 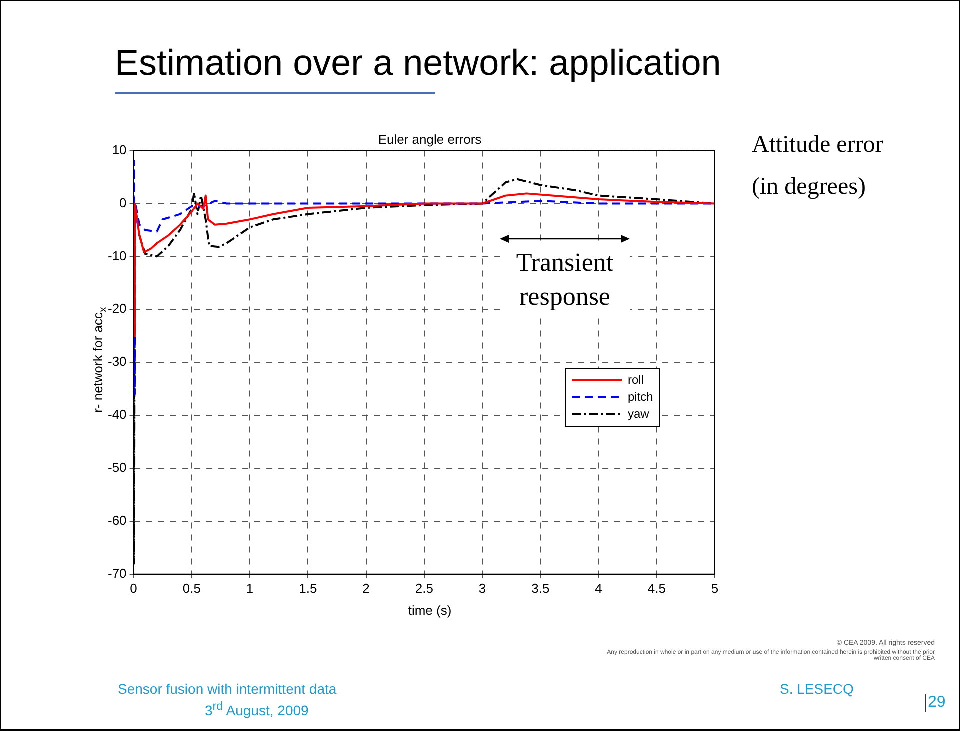 What do you see at coordinates (430, 610) in the screenshot?
I see `x-axis-title: time (s)` at bounding box center [430, 610].